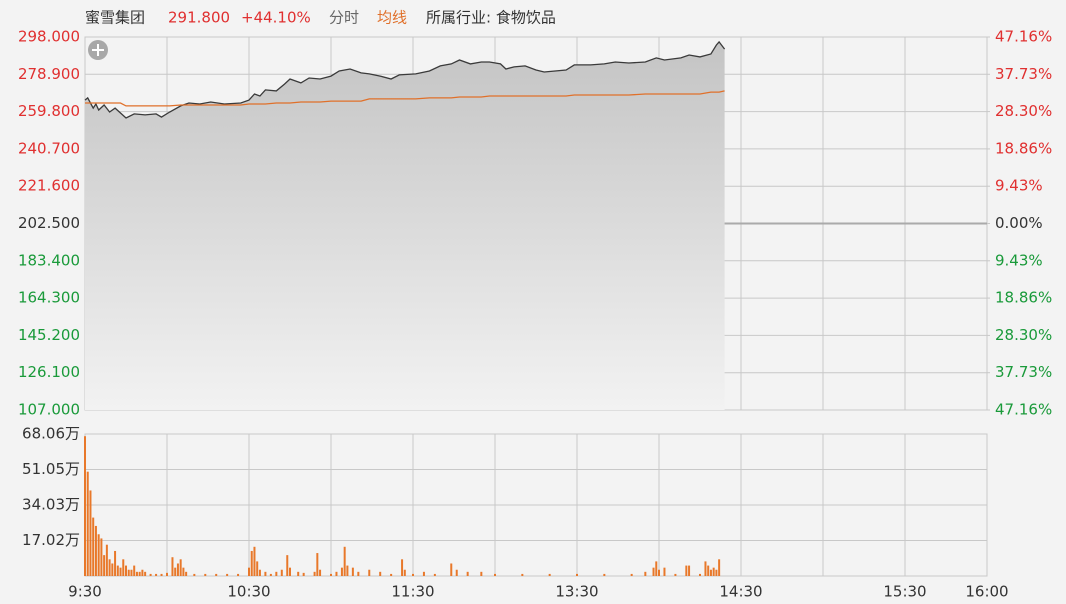  I want to click on y-tick-label: 107.000, so click(49, 410).